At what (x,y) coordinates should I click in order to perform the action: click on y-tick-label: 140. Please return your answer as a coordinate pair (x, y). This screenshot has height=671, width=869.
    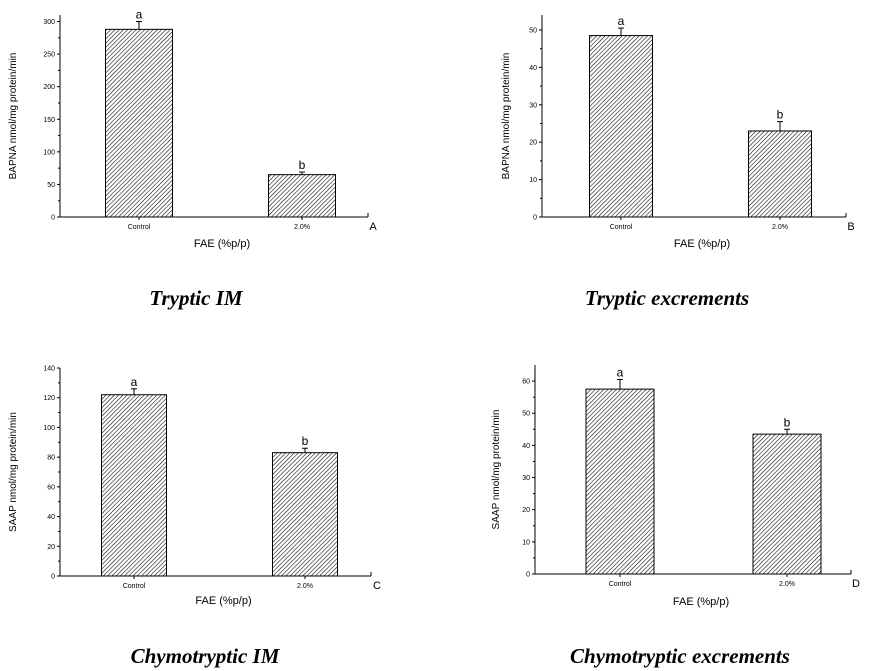
    Looking at the image, I should click on (49, 369).